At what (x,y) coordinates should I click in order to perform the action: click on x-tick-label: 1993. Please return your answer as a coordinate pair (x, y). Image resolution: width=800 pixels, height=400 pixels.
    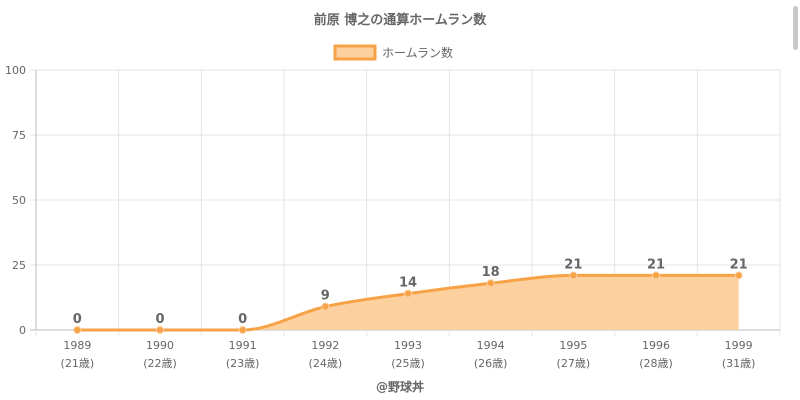
    Looking at the image, I should click on (408, 345).